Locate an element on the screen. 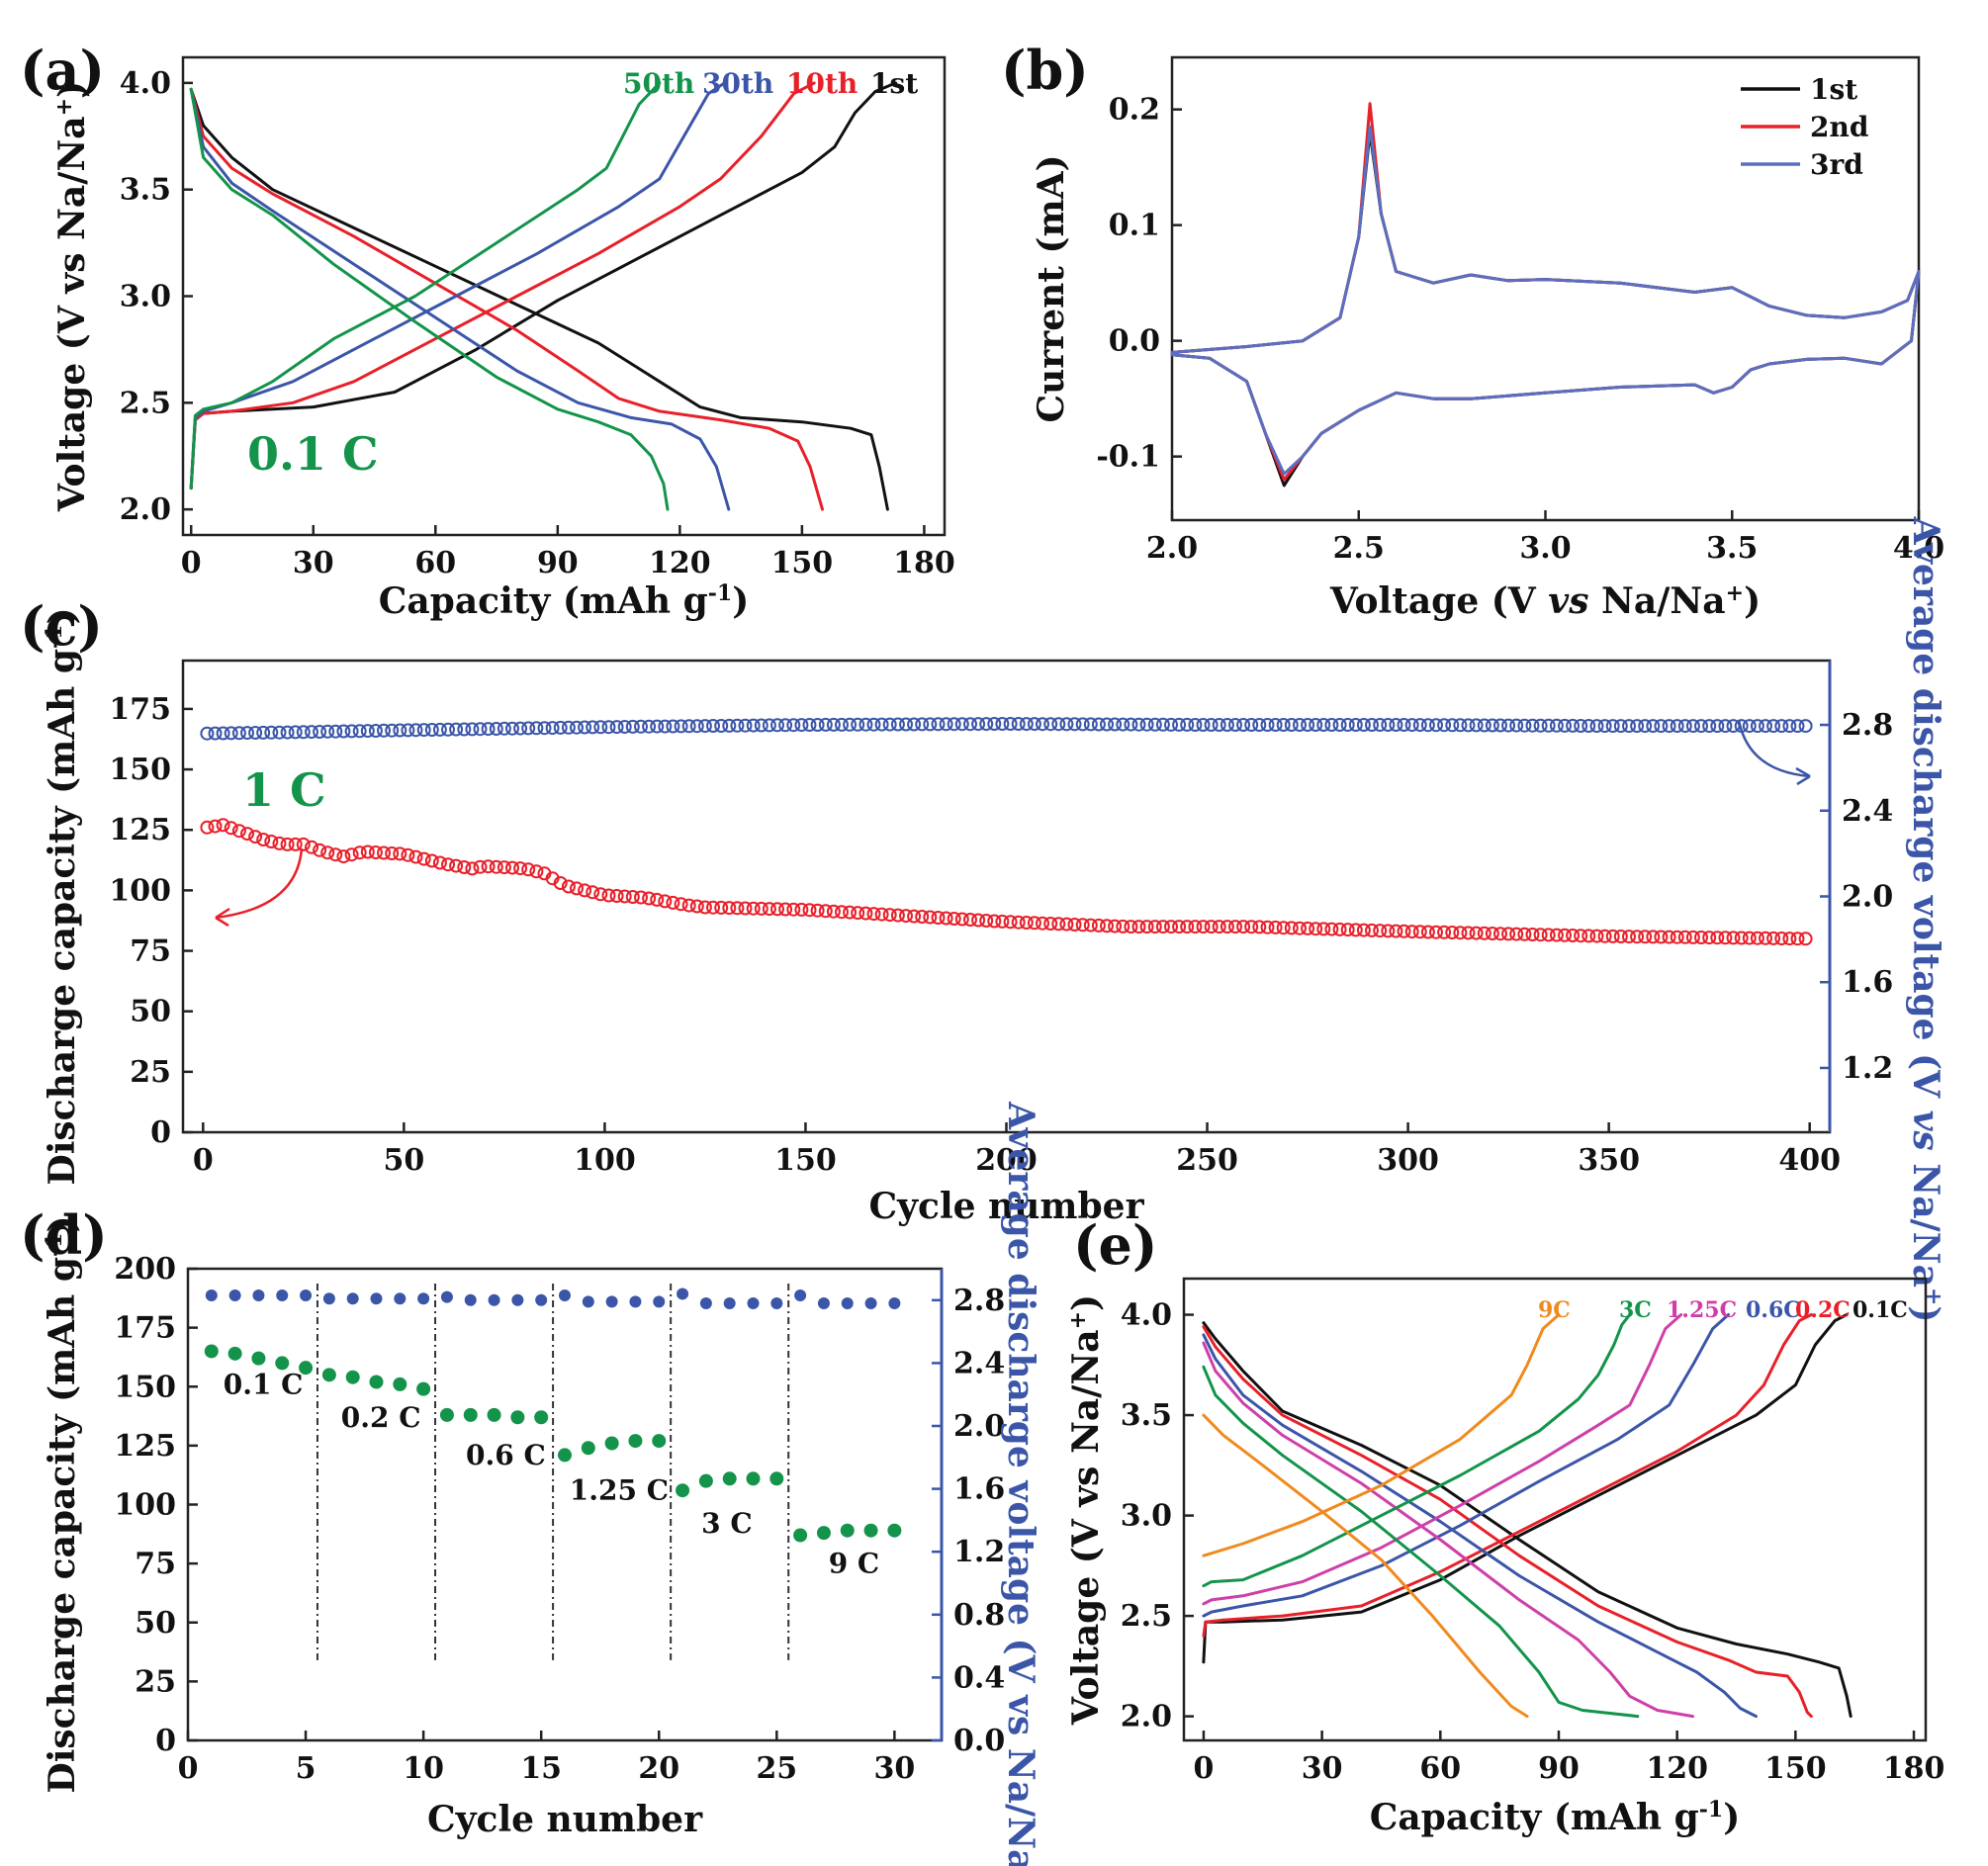 The width and height of the screenshot is (1988, 1866). y-tick-label-a: 2.5 is located at coordinates (145, 403).